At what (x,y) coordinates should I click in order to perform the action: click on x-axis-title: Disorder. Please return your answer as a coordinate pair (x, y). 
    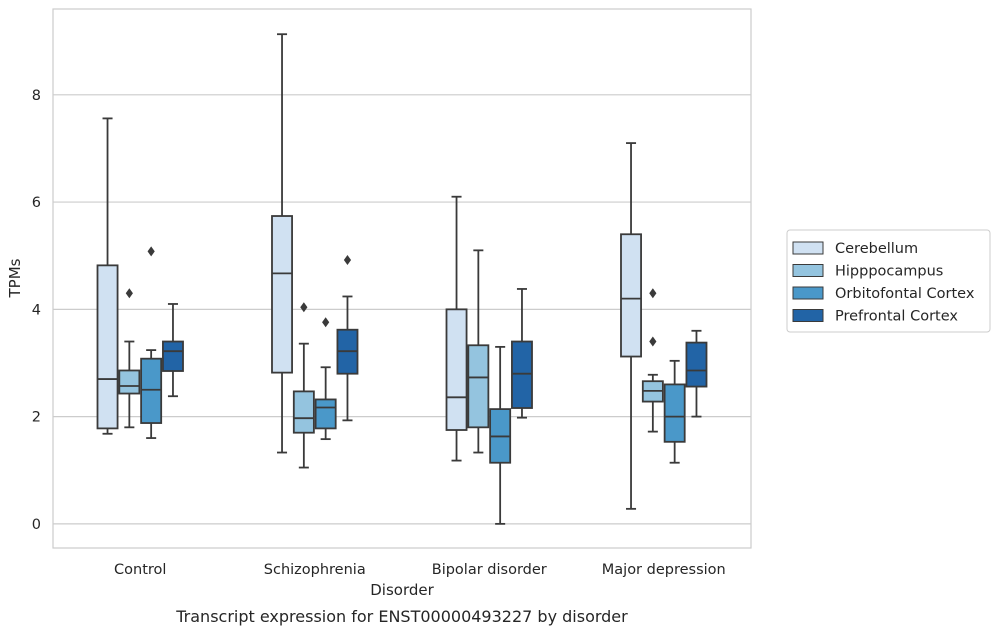
    Looking at the image, I should click on (402, 590).